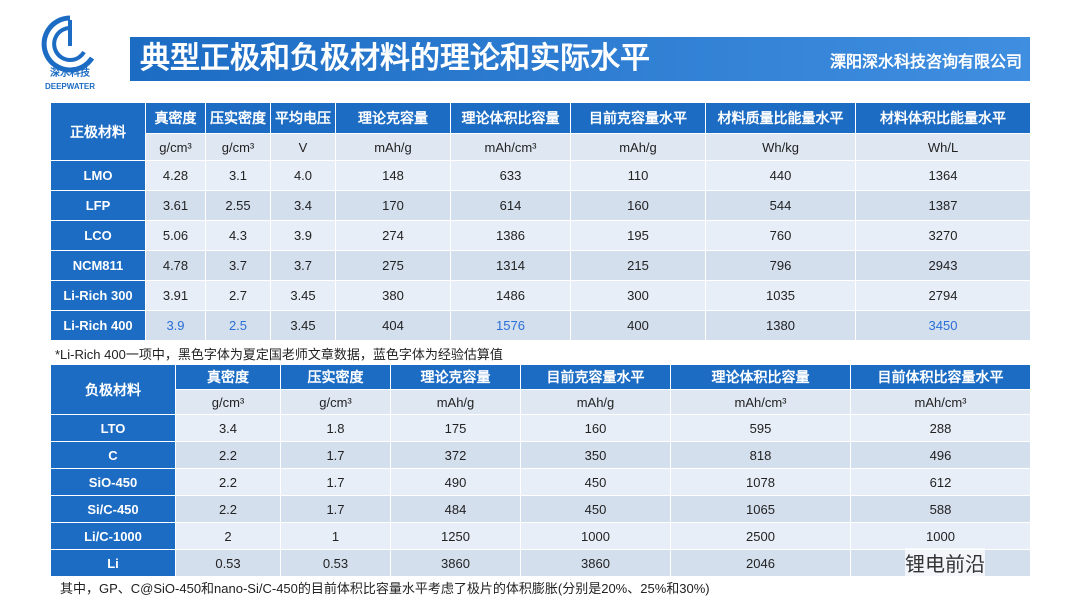 The width and height of the screenshot is (1080, 607). Describe the element at coordinates (238, 295) in the screenshot. I see `cell: 2.7` at that location.